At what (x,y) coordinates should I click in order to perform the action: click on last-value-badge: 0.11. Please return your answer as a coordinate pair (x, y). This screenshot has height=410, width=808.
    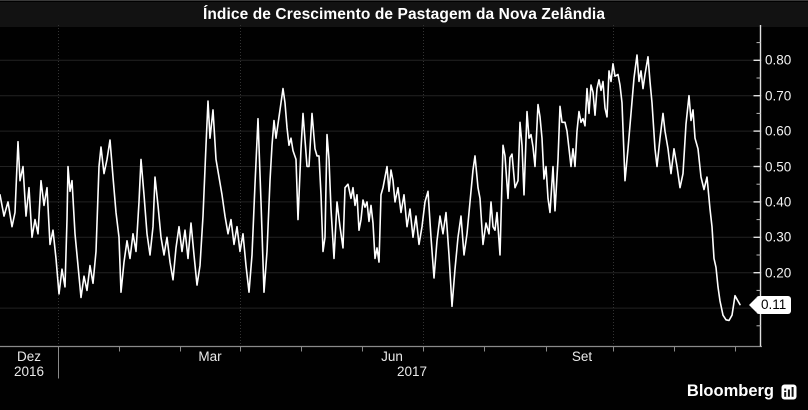
    Looking at the image, I should click on (770, 304).